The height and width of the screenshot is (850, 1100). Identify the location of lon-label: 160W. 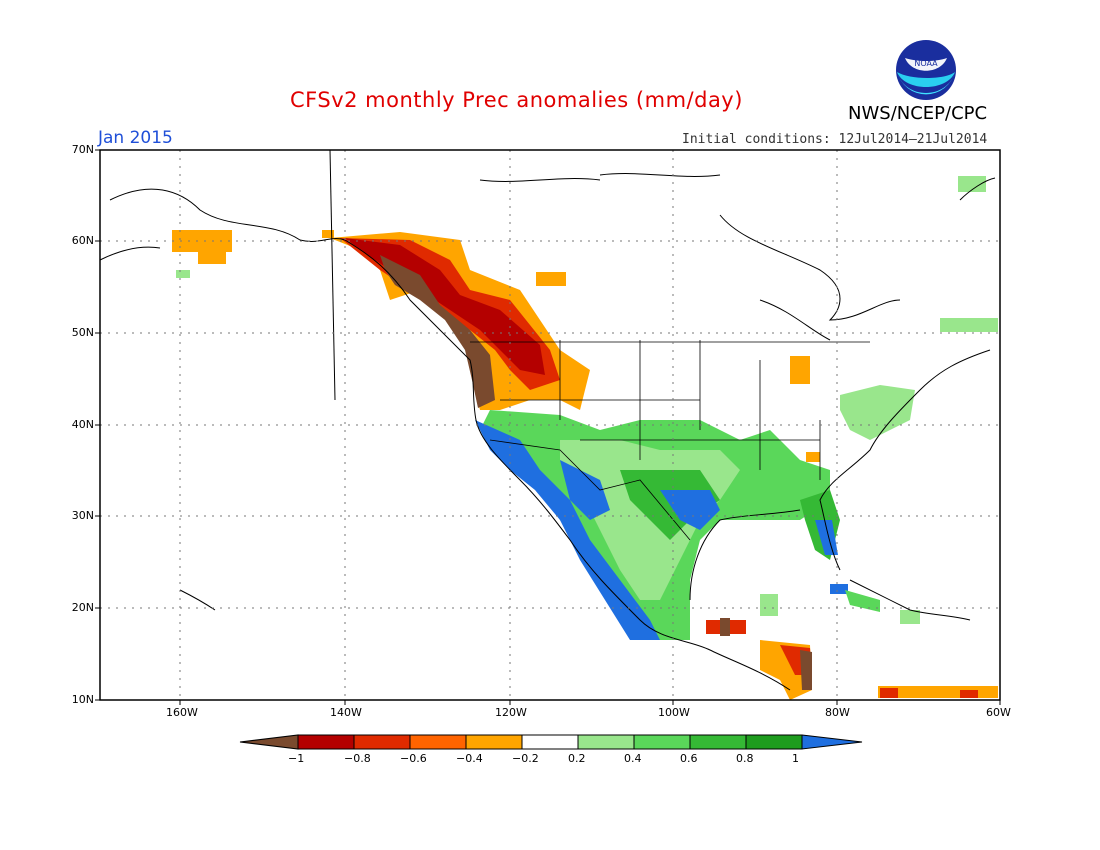
(182, 712).